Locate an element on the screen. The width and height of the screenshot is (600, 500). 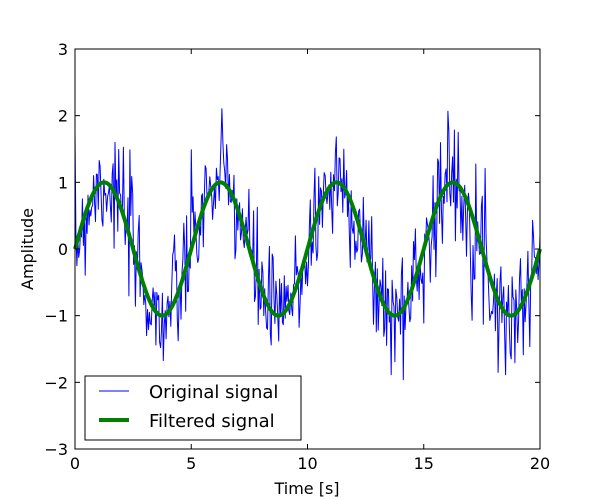
y-tick-label: −2 is located at coordinates (56, 382).